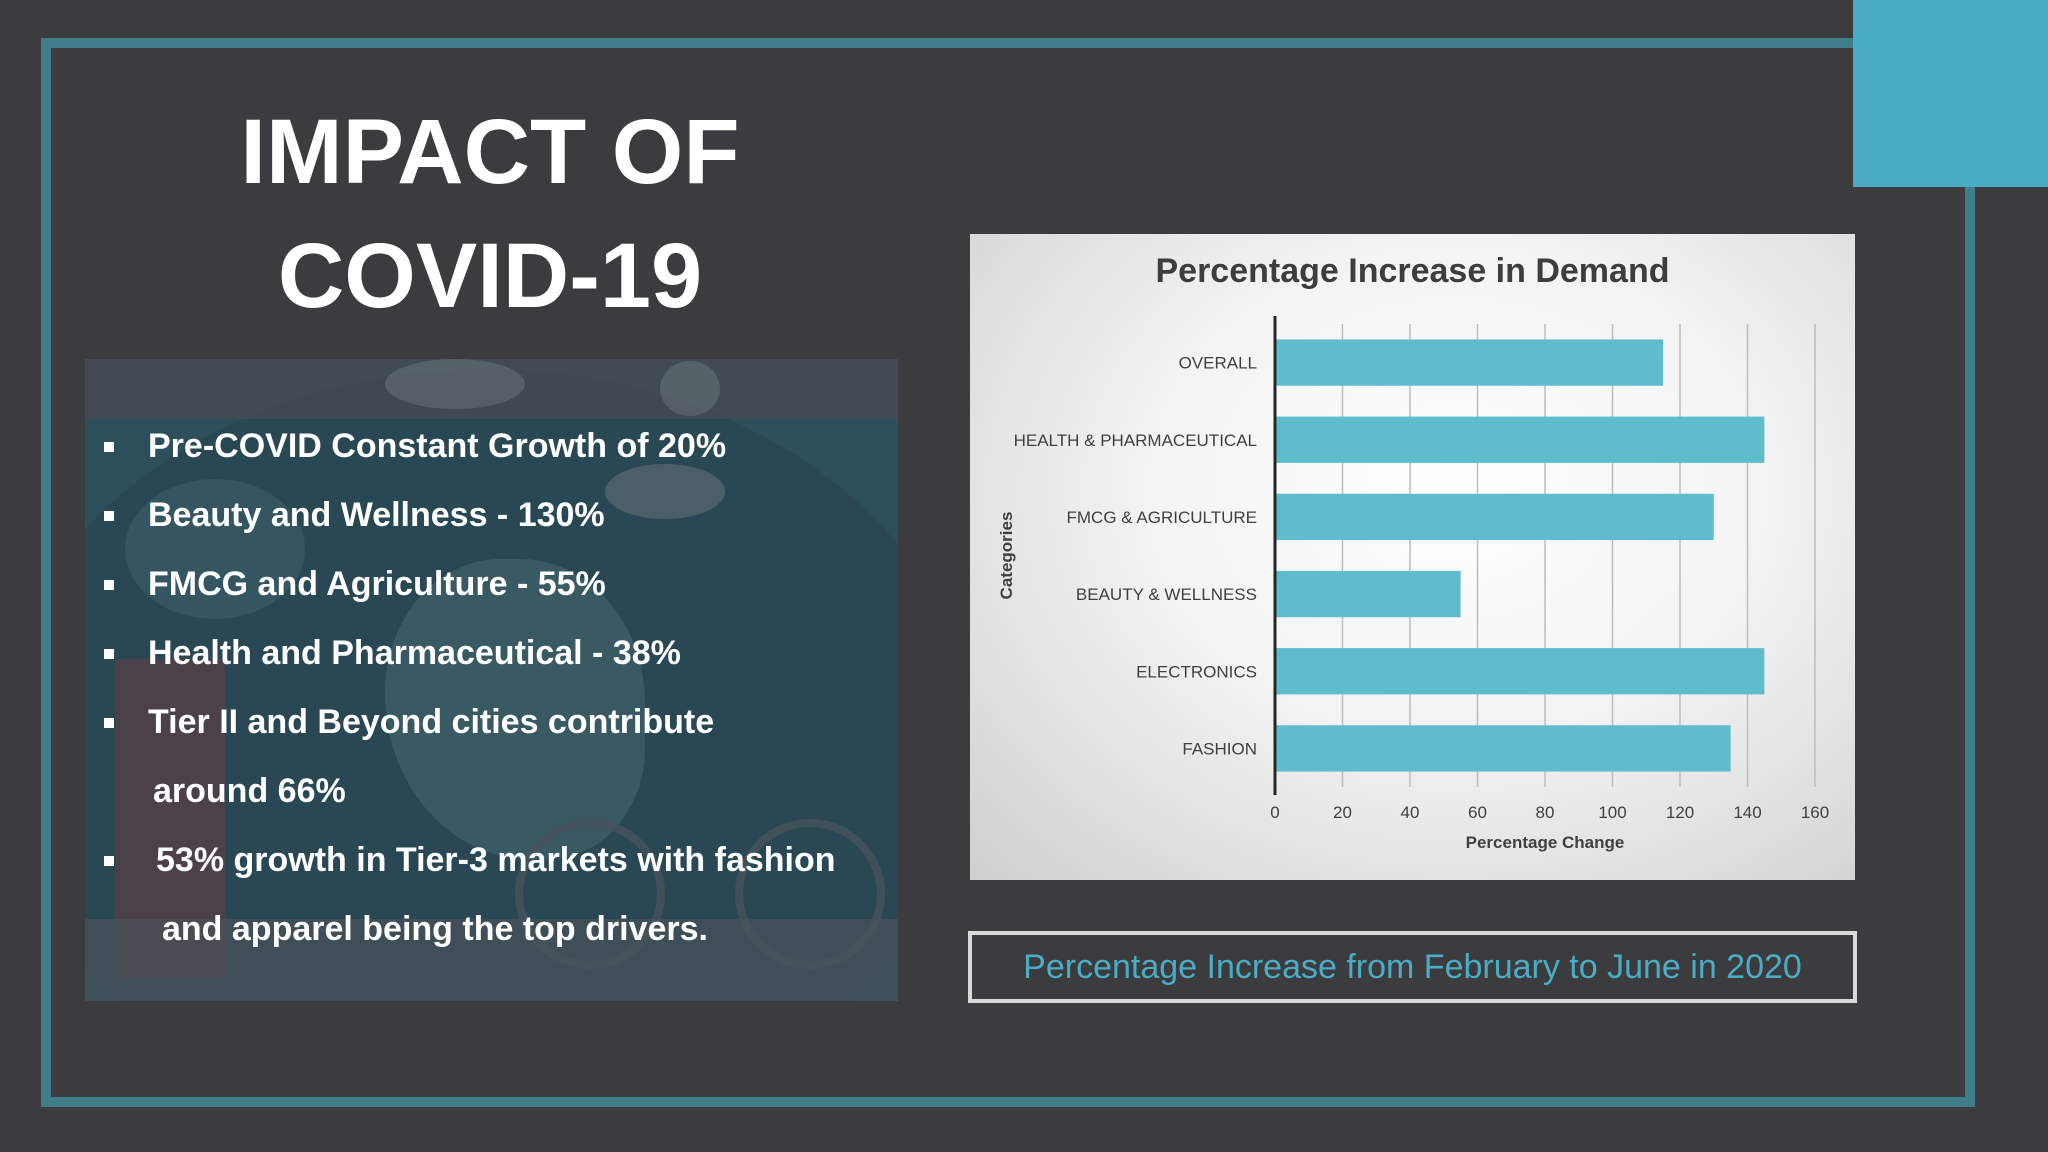  Describe the element at coordinates (376, 515) in the screenshot. I see `bullet-text: Beauty and Wellness - 130%` at that location.